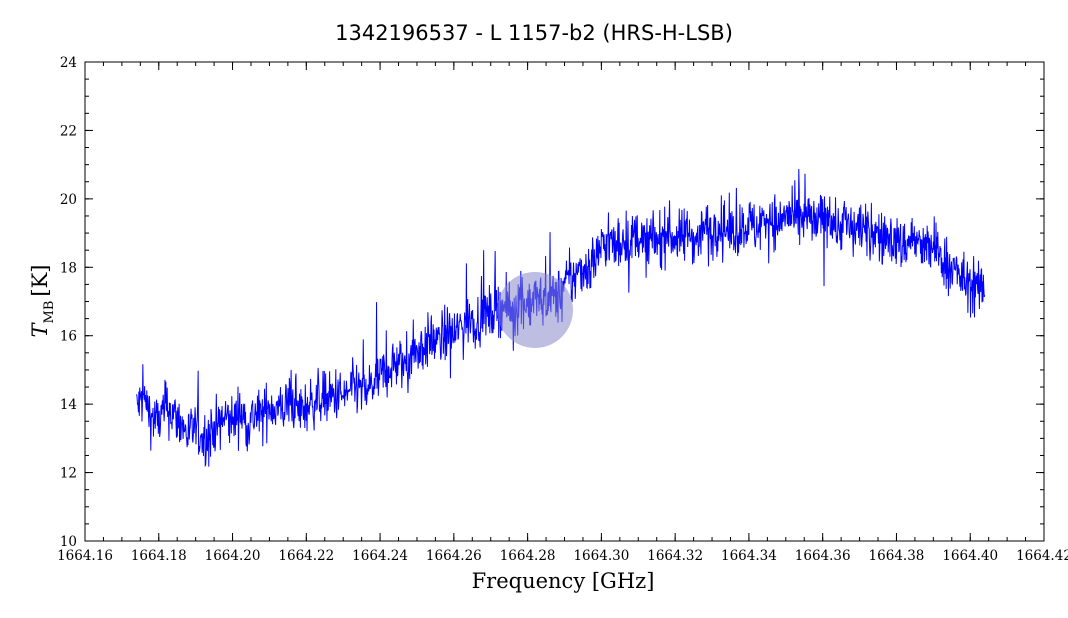  I want to click on chart-title: 1342196537 - L 1157-b2 (HRS-H-LSB), so click(534, 33).